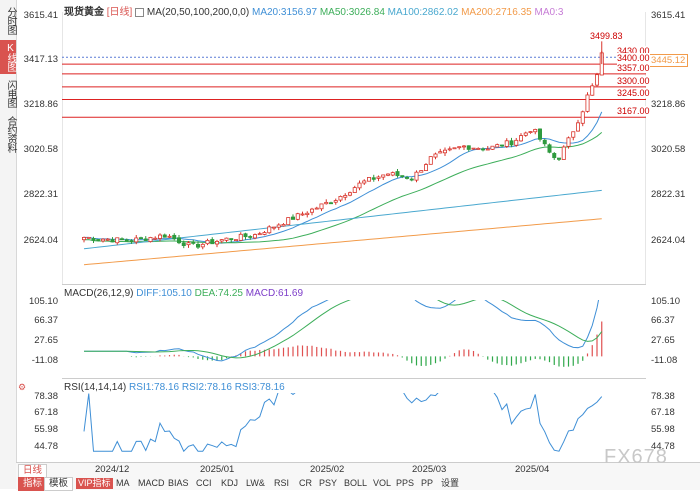 This screenshot has width=700, height=491. Describe the element at coordinates (112, 469) in the screenshot. I see `x-axis-label: 2024/12` at that location.